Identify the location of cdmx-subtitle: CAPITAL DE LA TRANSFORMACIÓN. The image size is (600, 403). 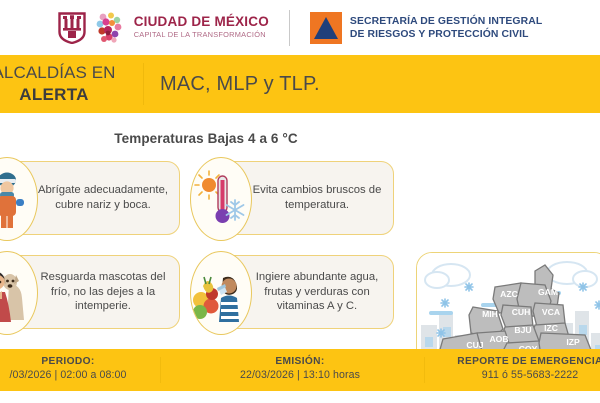
(199, 34).